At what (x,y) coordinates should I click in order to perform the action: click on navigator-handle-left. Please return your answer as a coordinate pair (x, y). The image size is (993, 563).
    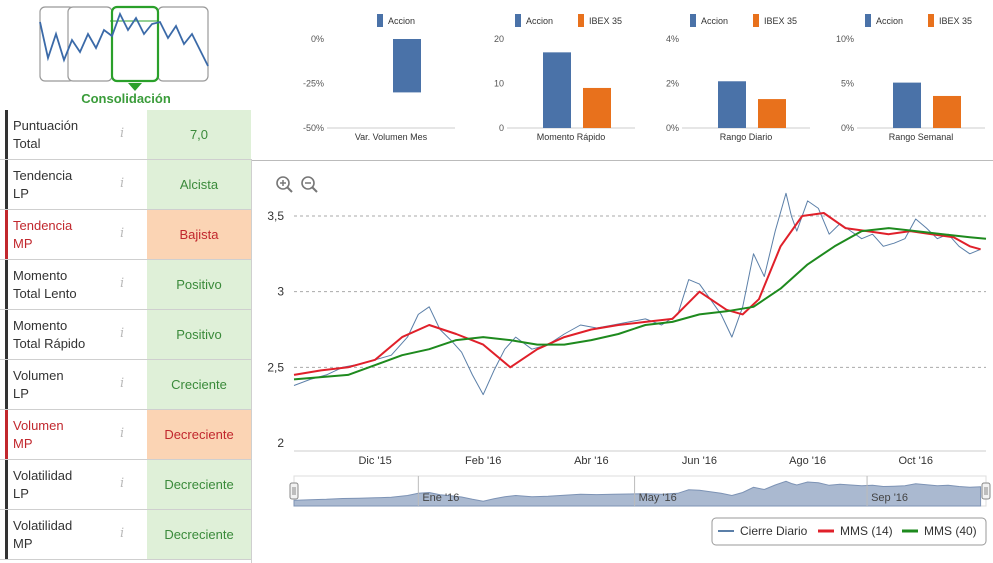
    Looking at the image, I should click on (294, 491).